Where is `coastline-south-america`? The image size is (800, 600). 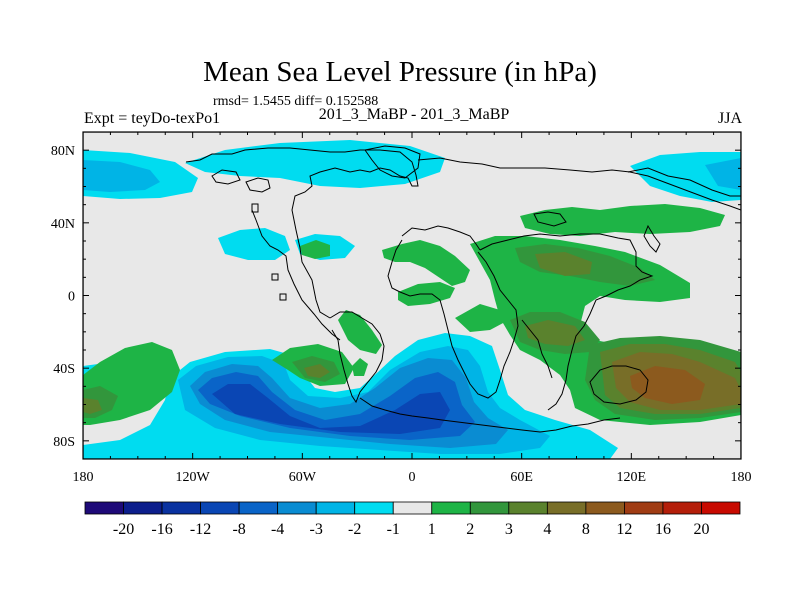 coastline-south-america is located at coordinates (357, 357).